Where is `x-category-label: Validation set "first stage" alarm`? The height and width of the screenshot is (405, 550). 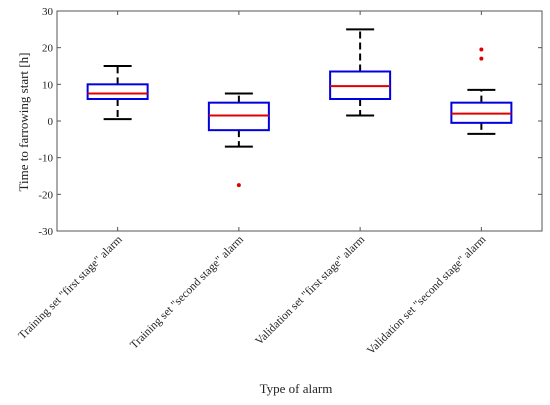 x-category-label: Validation set "first stage" alarm is located at coordinates (310, 291).